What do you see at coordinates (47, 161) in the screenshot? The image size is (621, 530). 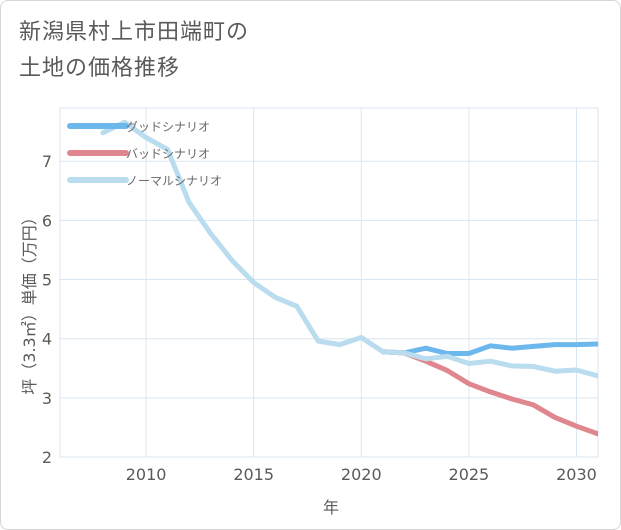 I see `y-tick-label: 7` at bounding box center [47, 161].